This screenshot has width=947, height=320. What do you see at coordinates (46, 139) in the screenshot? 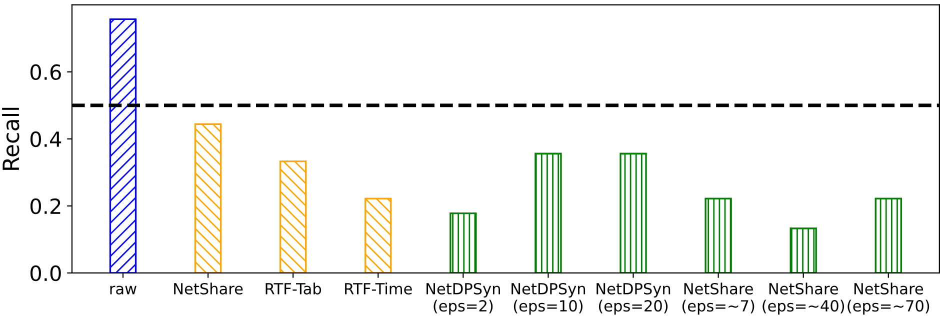
I see `y-tick-label: 0.4` at bounding box center [46, 139].